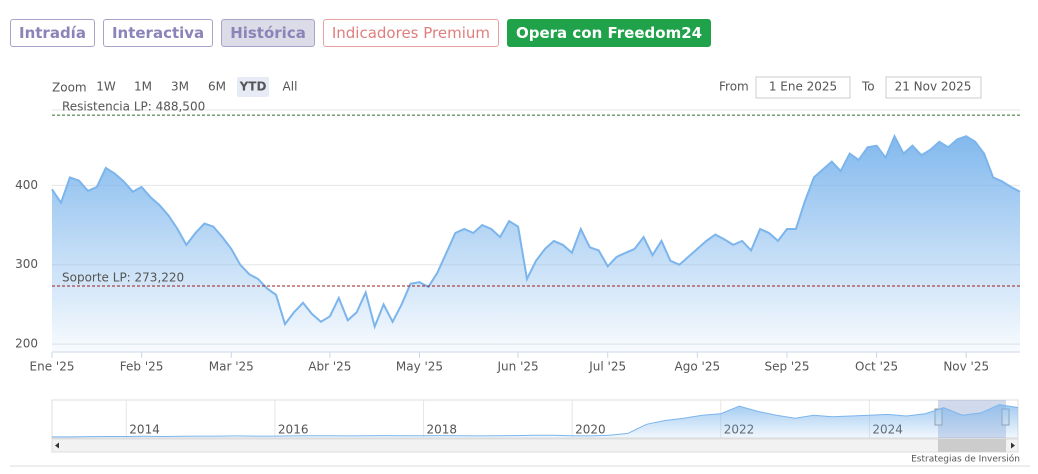 The height and width of the screenshot is (474, 1038). I want to click on navigator-label: 2016, so click(293, 430).